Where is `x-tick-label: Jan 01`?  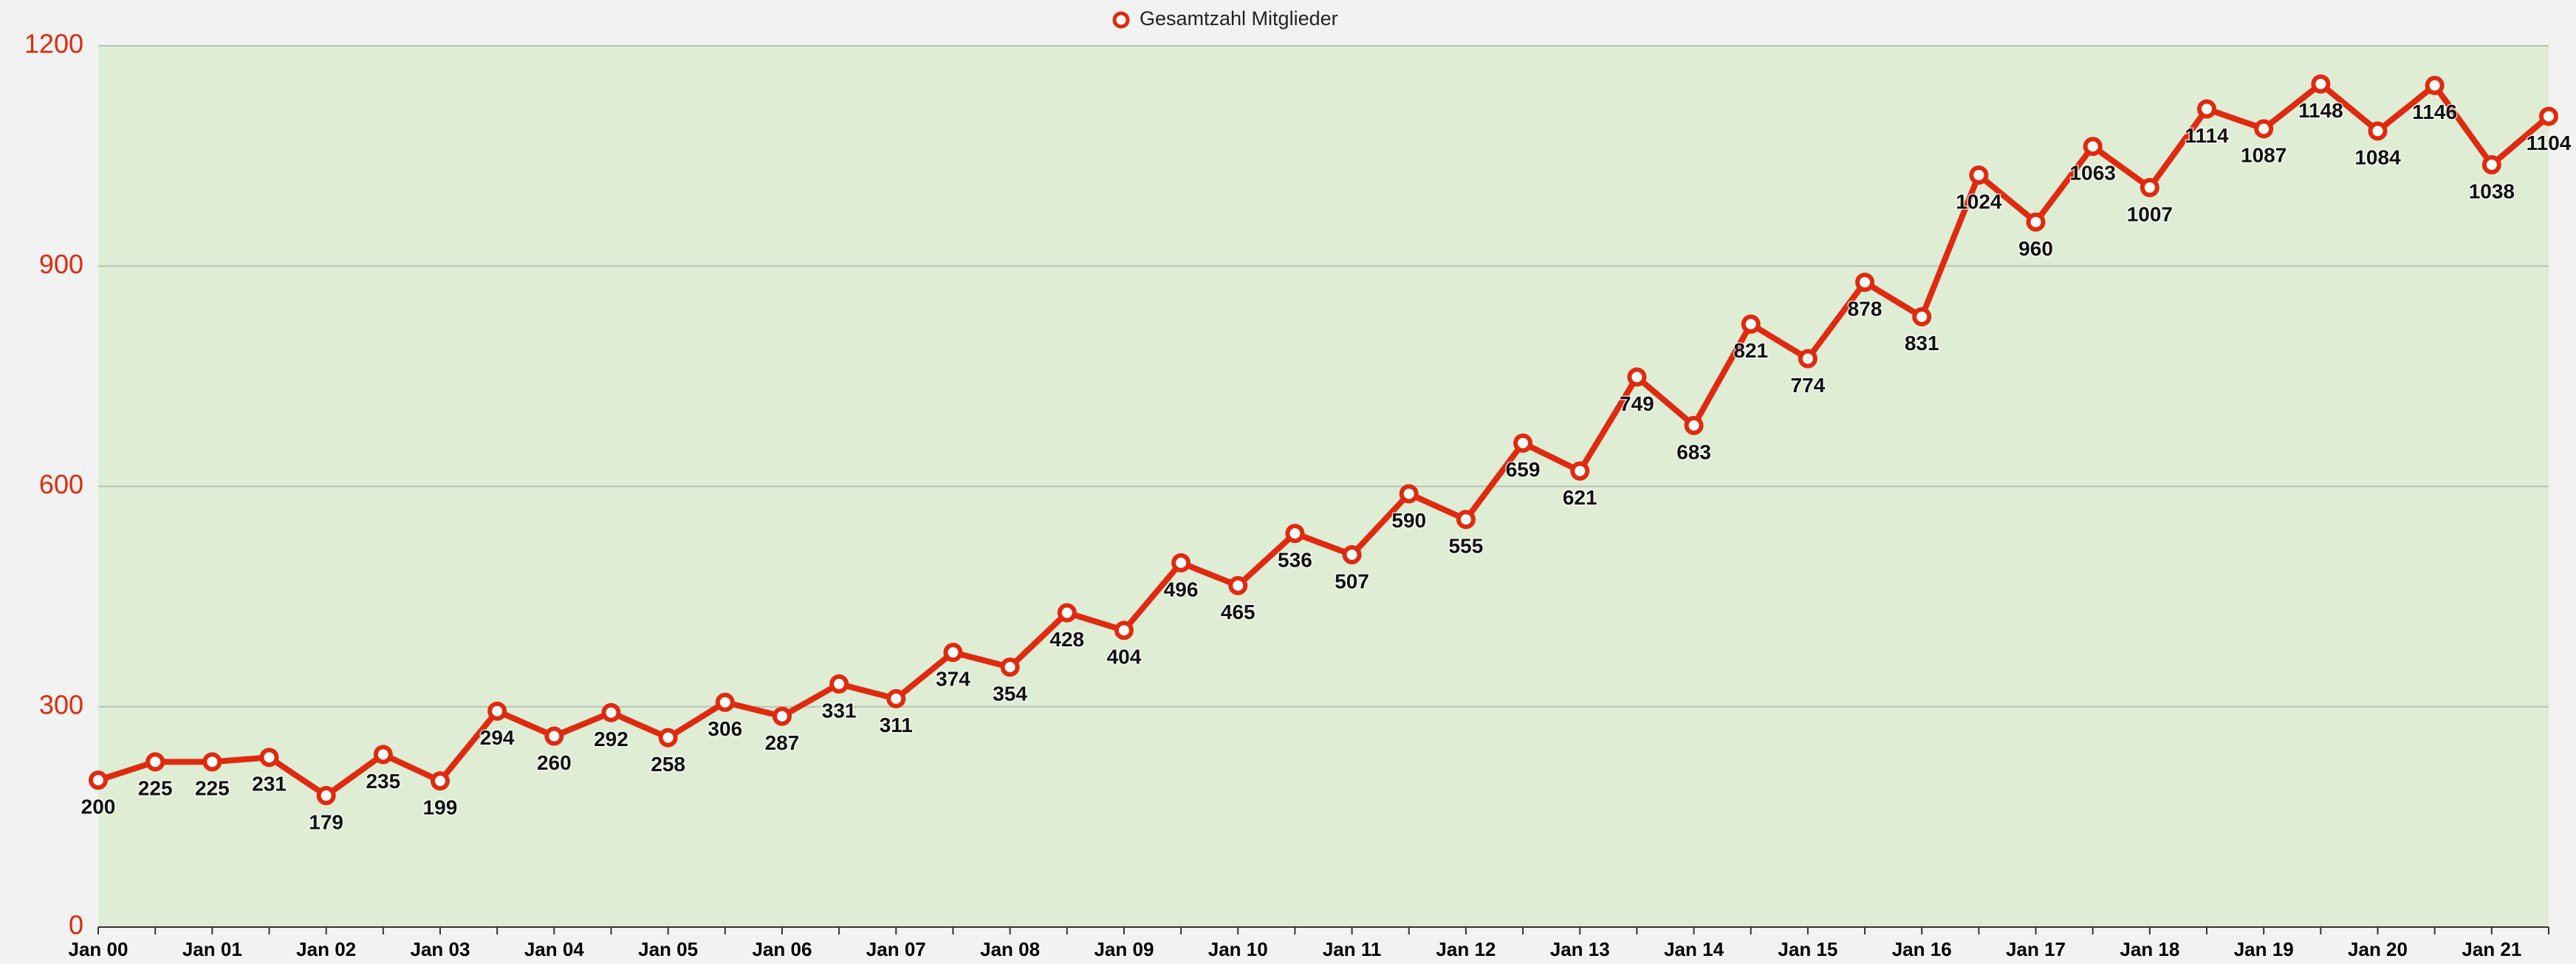 x-tick-label: Jan 01 is located at coordinates (212, 949).